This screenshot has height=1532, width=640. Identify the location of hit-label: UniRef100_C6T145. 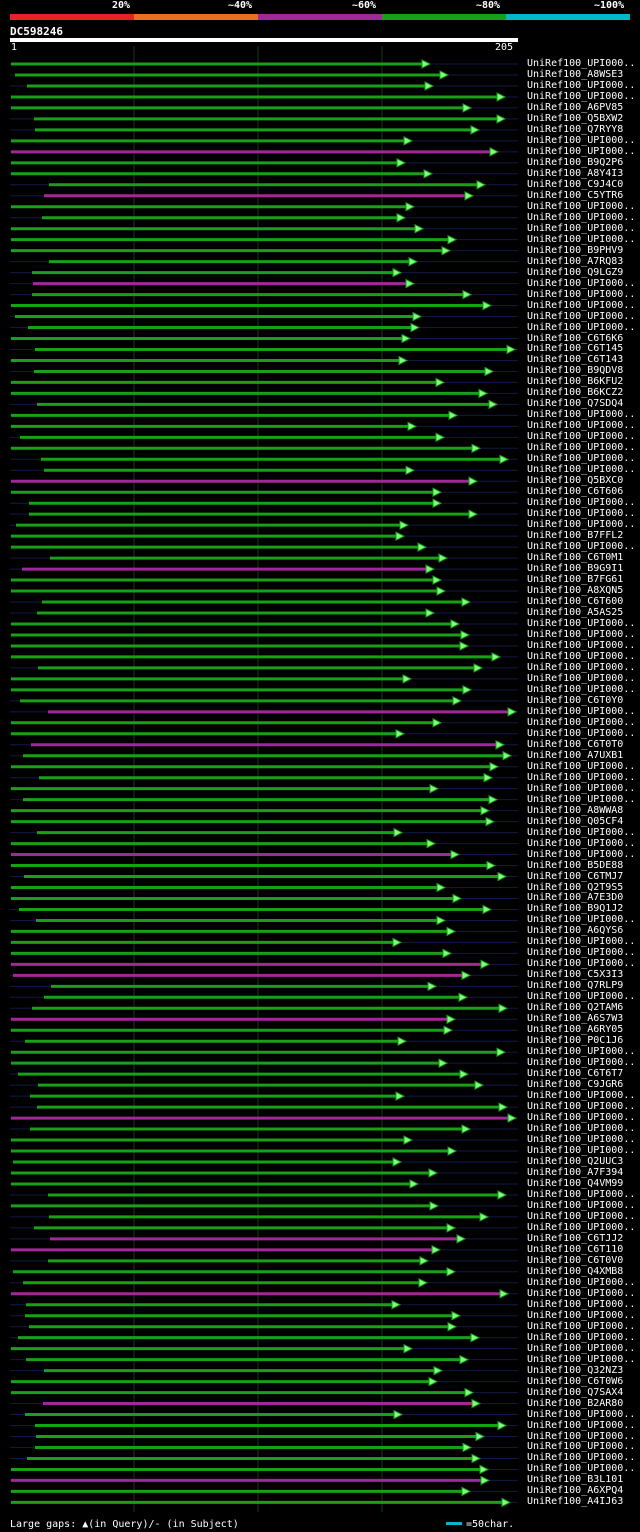
(575, 349).